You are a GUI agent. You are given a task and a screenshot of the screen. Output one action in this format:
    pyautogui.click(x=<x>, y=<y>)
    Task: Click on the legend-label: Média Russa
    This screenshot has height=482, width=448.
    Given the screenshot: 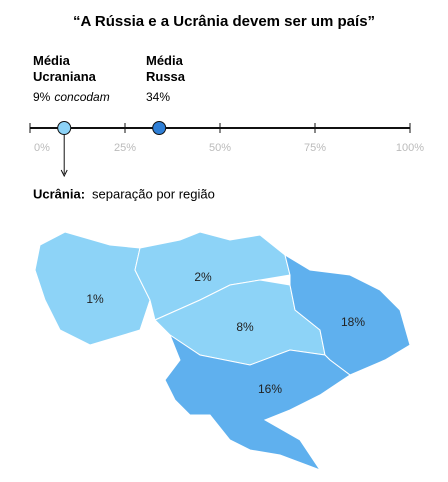 What is the action you would take?
    pyautogui.click(x=166, y=68)
    